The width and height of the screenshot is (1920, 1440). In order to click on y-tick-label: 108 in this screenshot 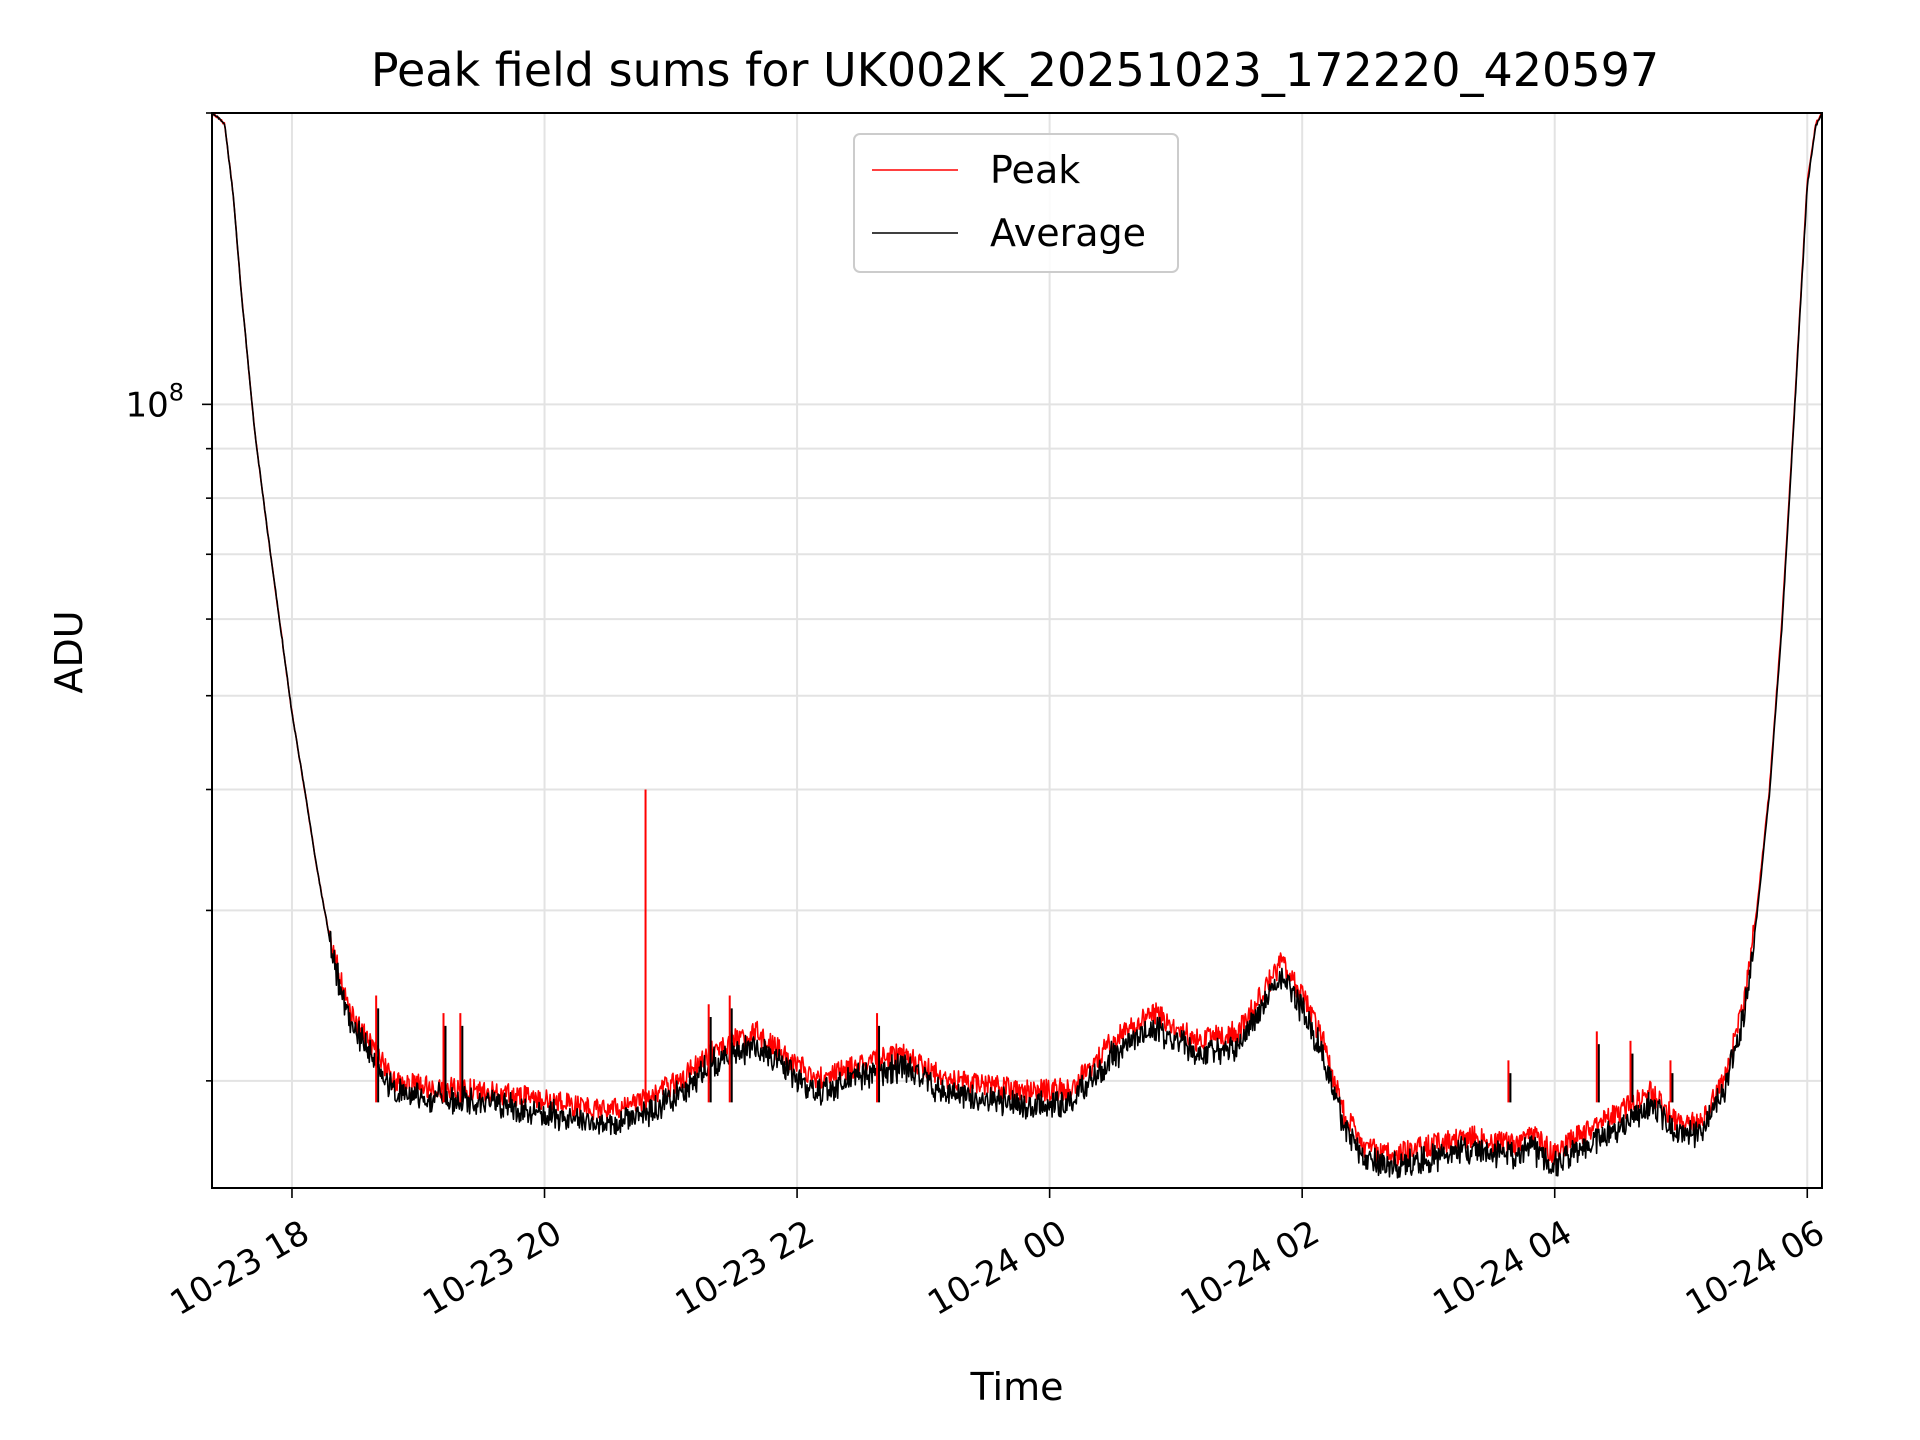, I will do `click(154, 401)`.